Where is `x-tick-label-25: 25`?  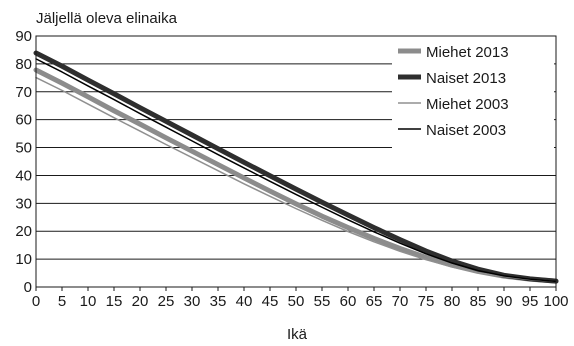 x-tick-label-25: 25 is located at coordinates (166, 301).